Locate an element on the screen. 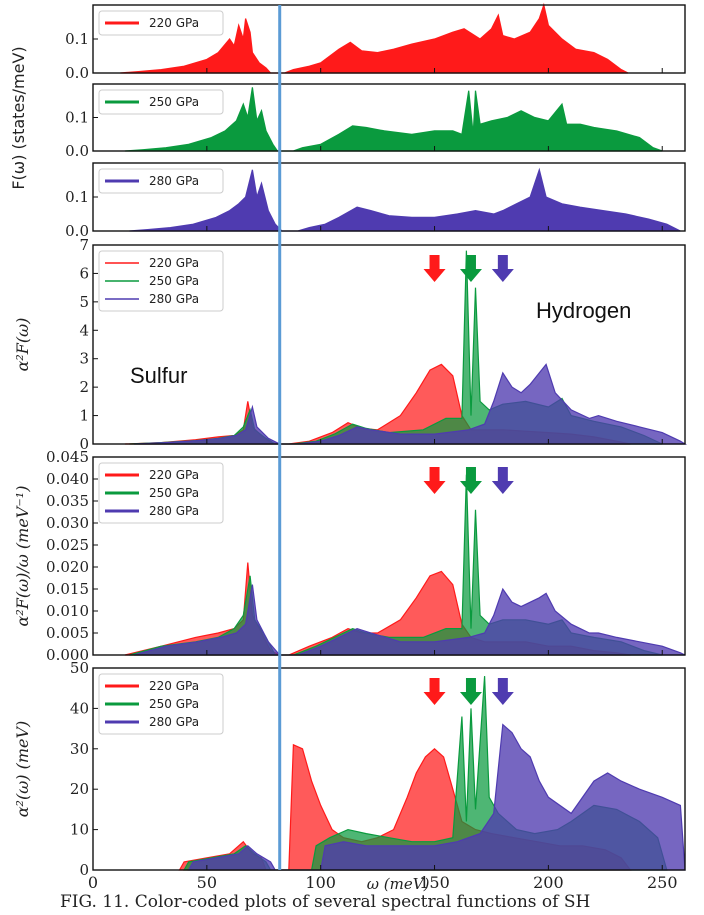 This screenshot has width=704, height=915. y-axis-label: α²F(ω)/ω (meV⁻¹) is located at coordinates (22, 556).